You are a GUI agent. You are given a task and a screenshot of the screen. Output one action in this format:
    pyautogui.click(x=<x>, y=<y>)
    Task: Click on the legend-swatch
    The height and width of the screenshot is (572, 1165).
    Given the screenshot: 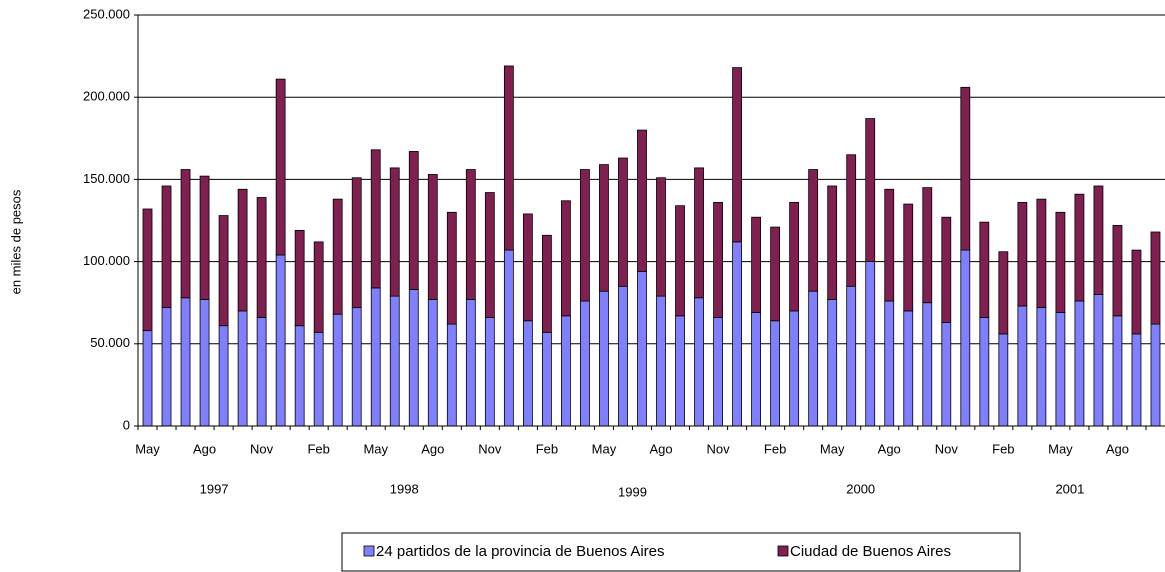 What is the action you would take?
    pyautogui.click(x=783, y=551)
    